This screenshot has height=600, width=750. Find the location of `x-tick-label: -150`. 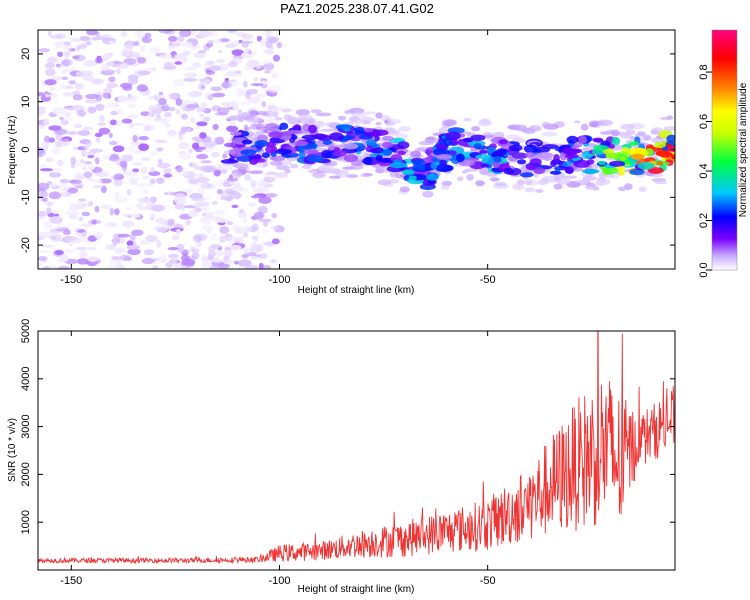

x-tick-label: -150 is located at coordinates (71, 280).